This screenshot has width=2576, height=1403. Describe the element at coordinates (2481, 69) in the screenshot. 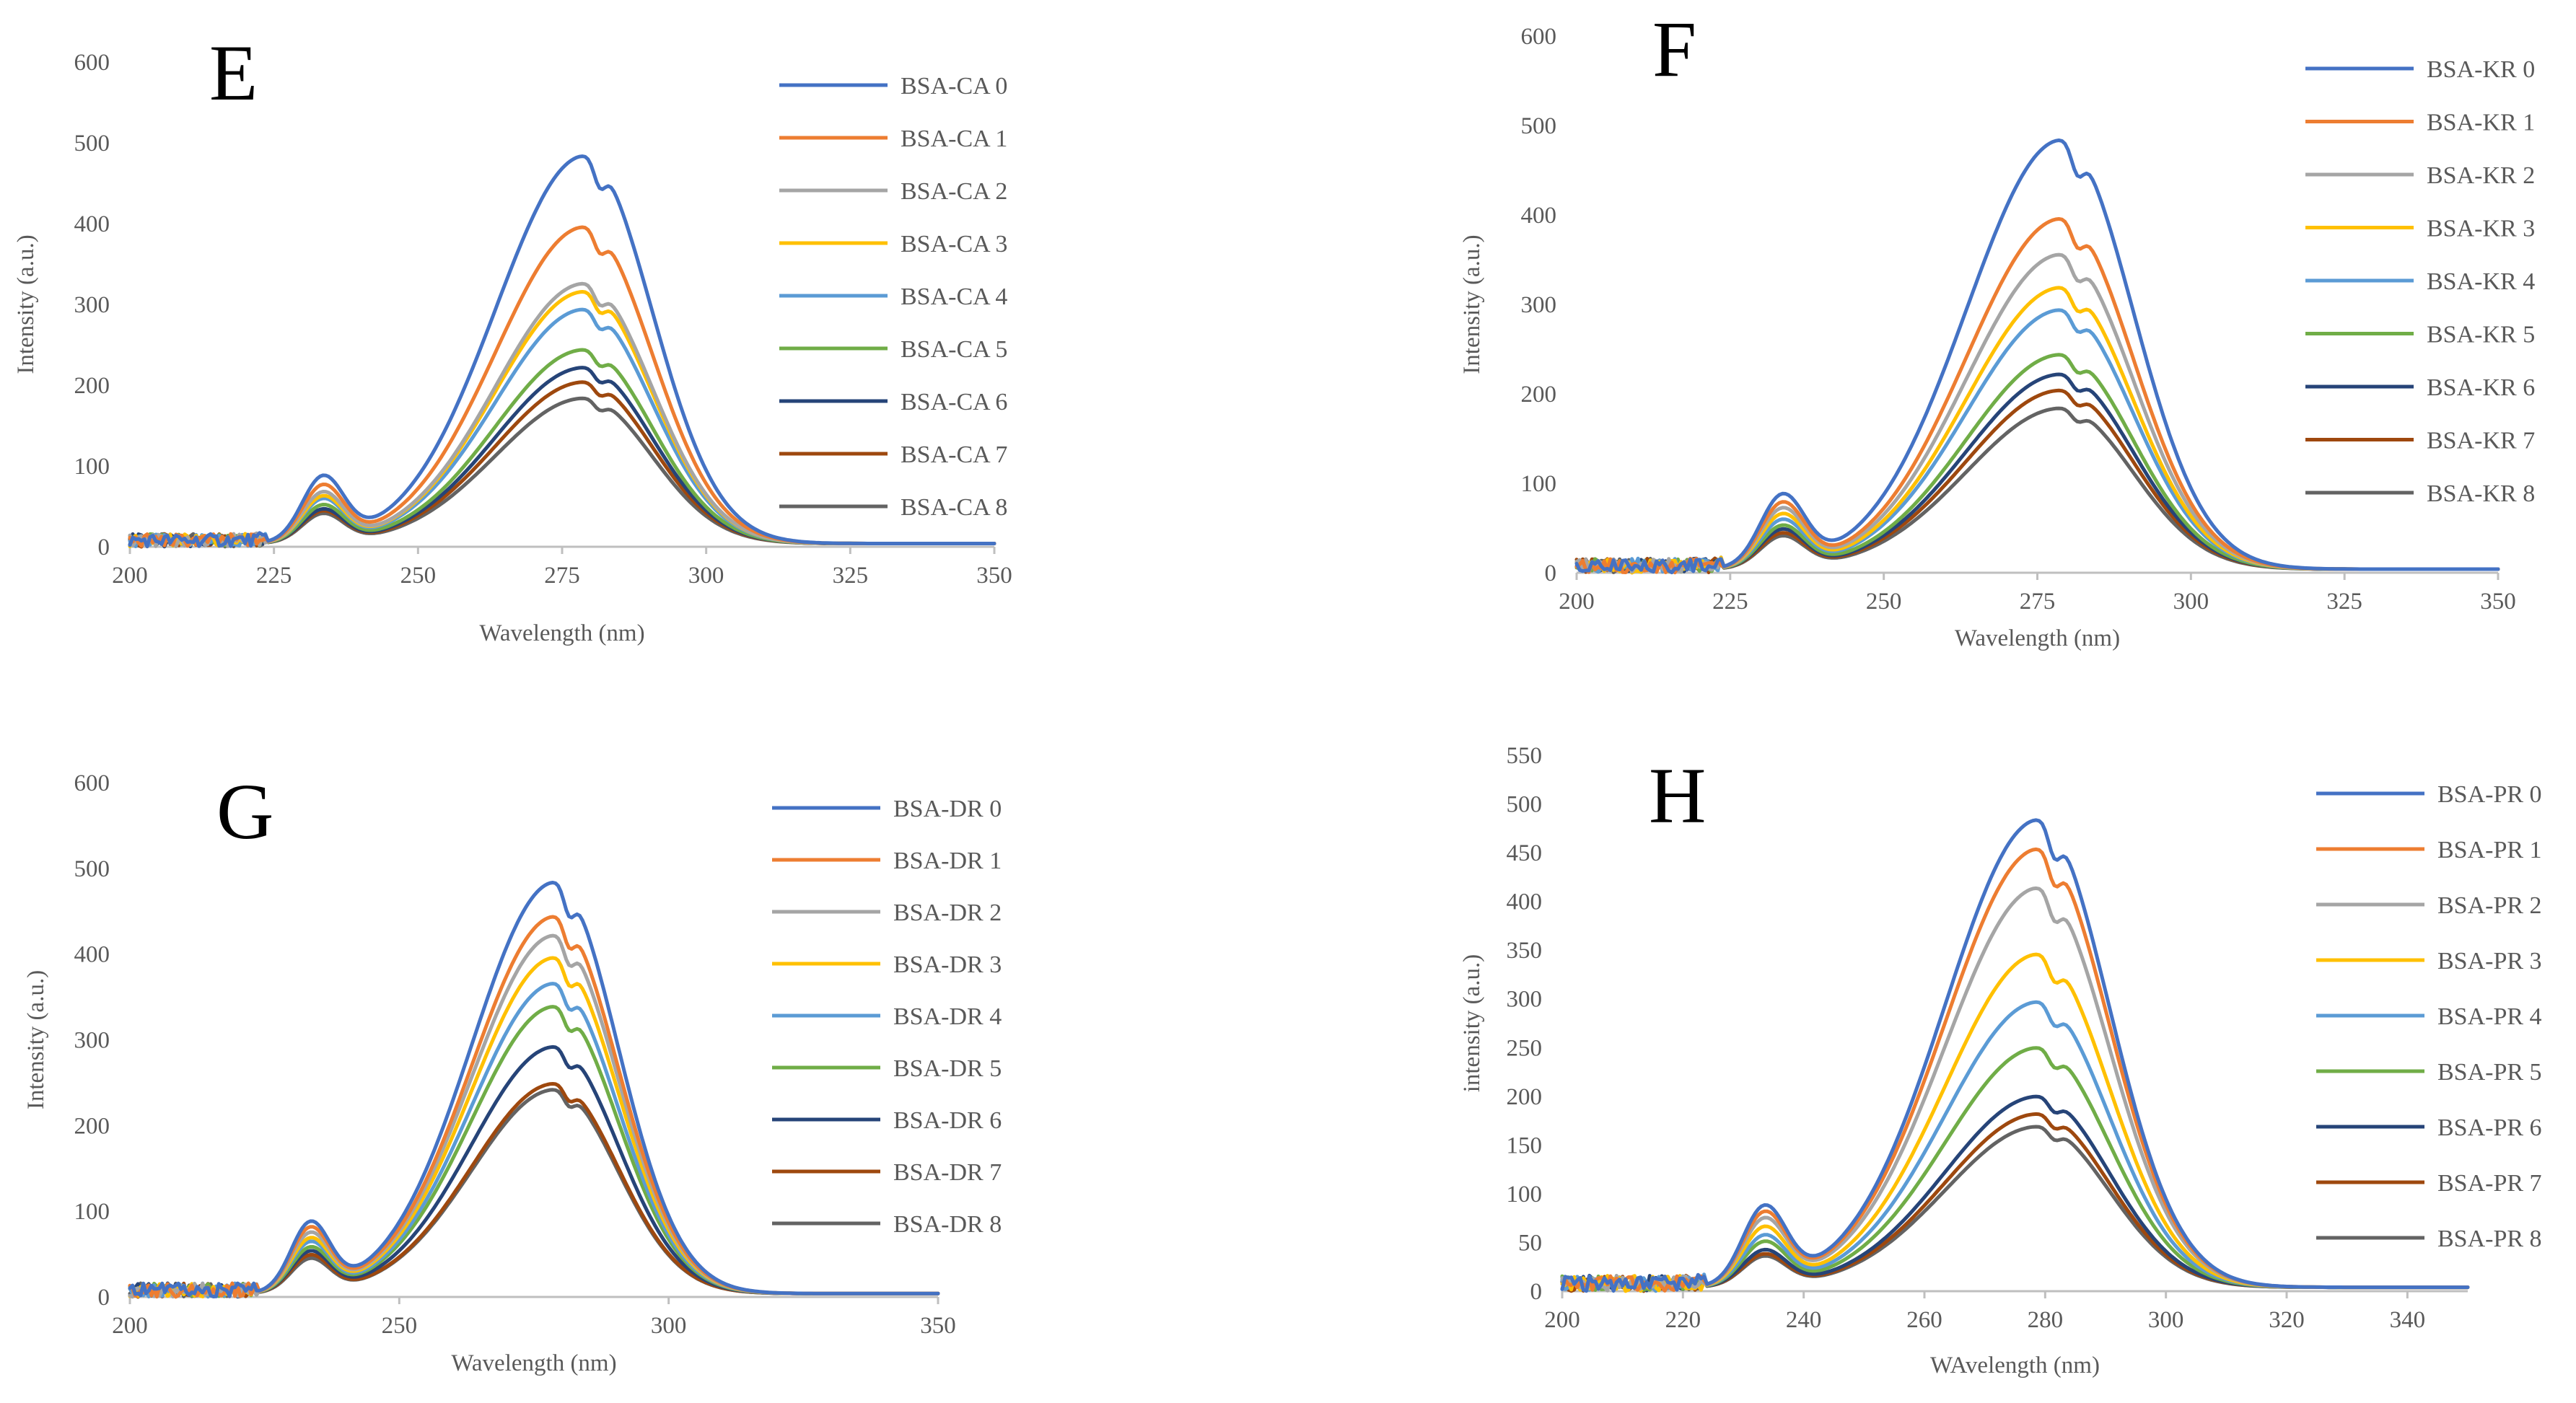

I see `legend-label: BSA-KR 0` at that location.